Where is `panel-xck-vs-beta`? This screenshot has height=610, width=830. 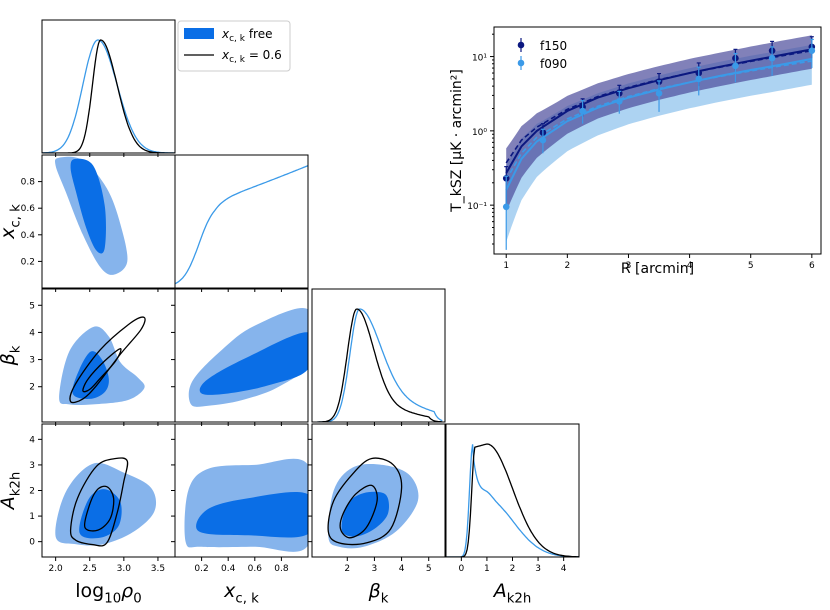
panel-xck-vs-beta is located at coordinates (240, 357).